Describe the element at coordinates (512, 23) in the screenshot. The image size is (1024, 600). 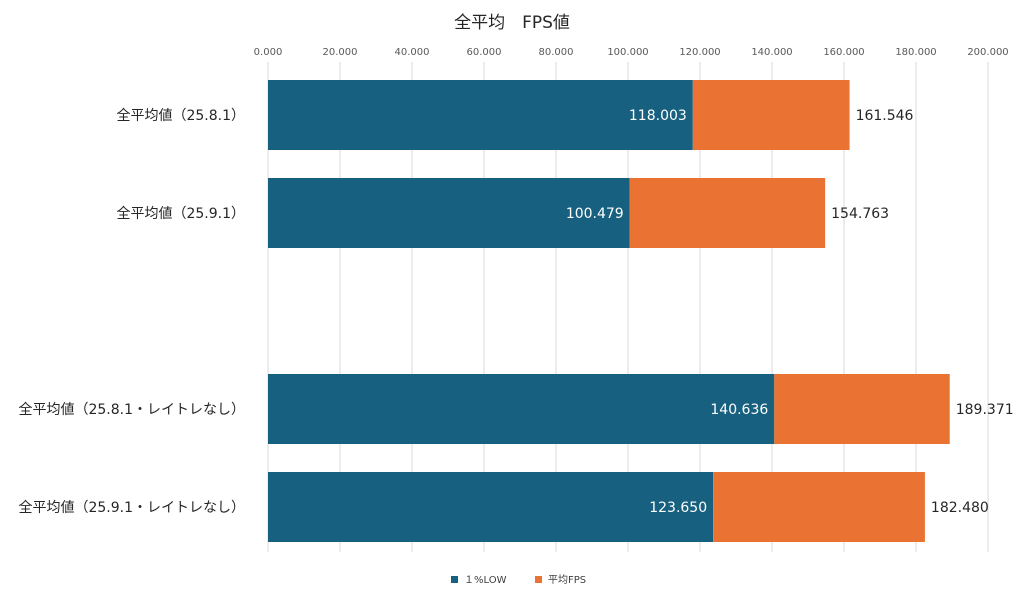
I see `chart-title: 全平均 FPS値` at that location.